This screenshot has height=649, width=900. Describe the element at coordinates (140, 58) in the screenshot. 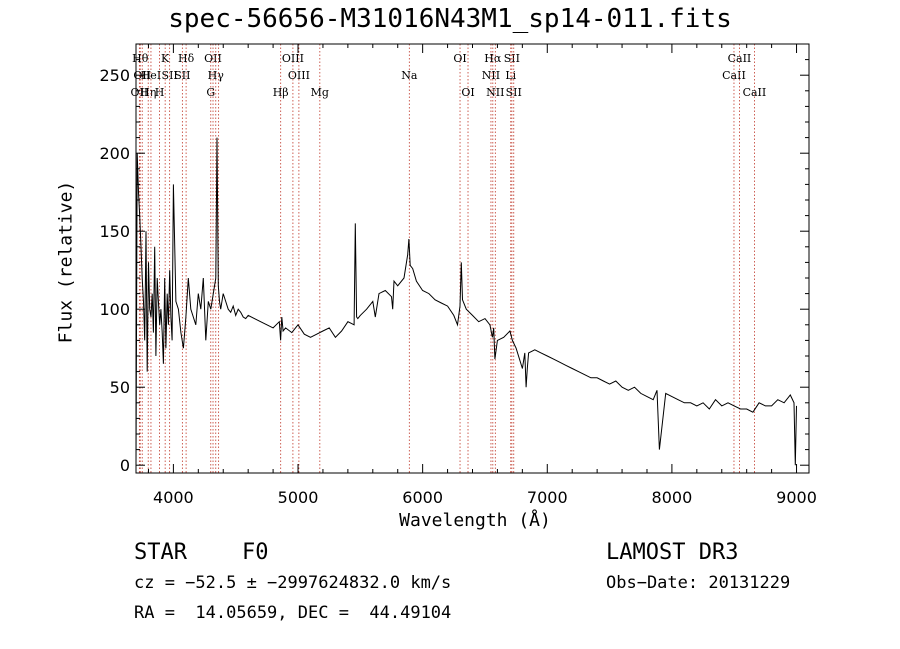

I see `spectral-line-label: Hθ` at that location.